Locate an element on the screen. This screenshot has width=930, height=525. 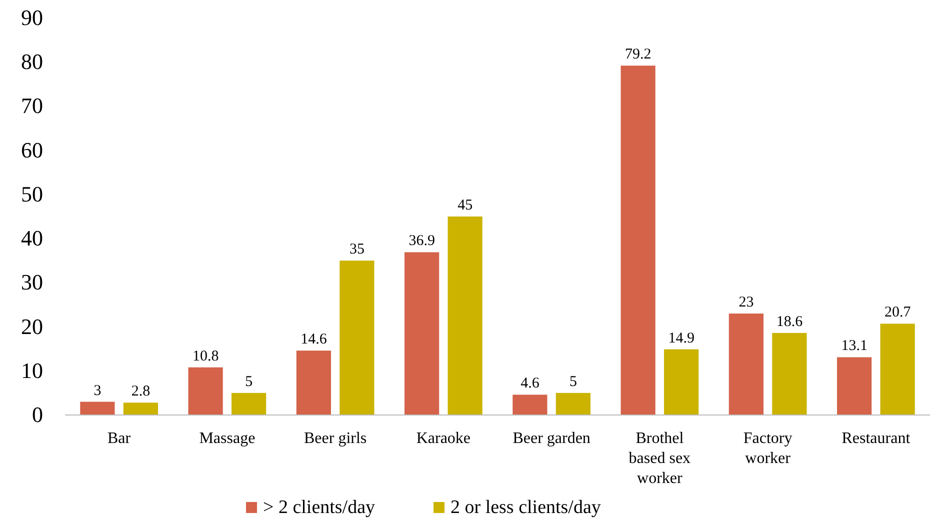
y-tick-label: 90 is located at coordinates (32, 17).